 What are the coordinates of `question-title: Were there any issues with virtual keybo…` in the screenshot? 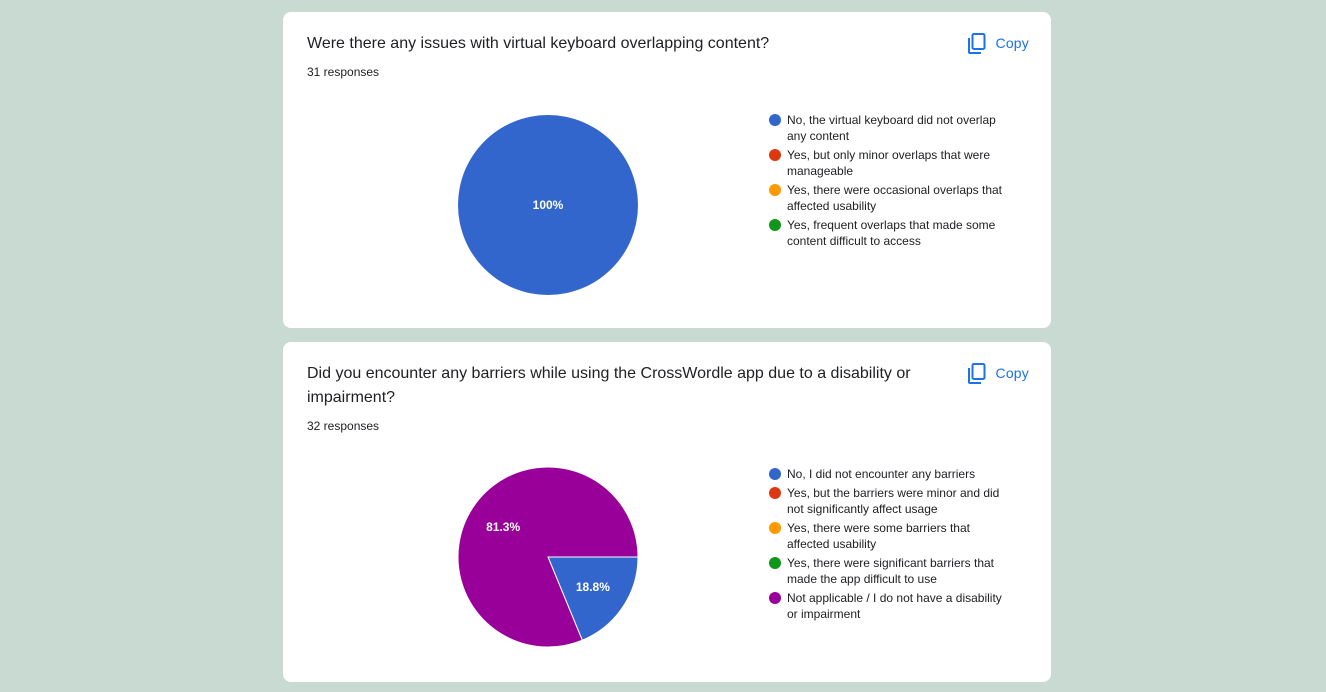 It's located at (538, 43).